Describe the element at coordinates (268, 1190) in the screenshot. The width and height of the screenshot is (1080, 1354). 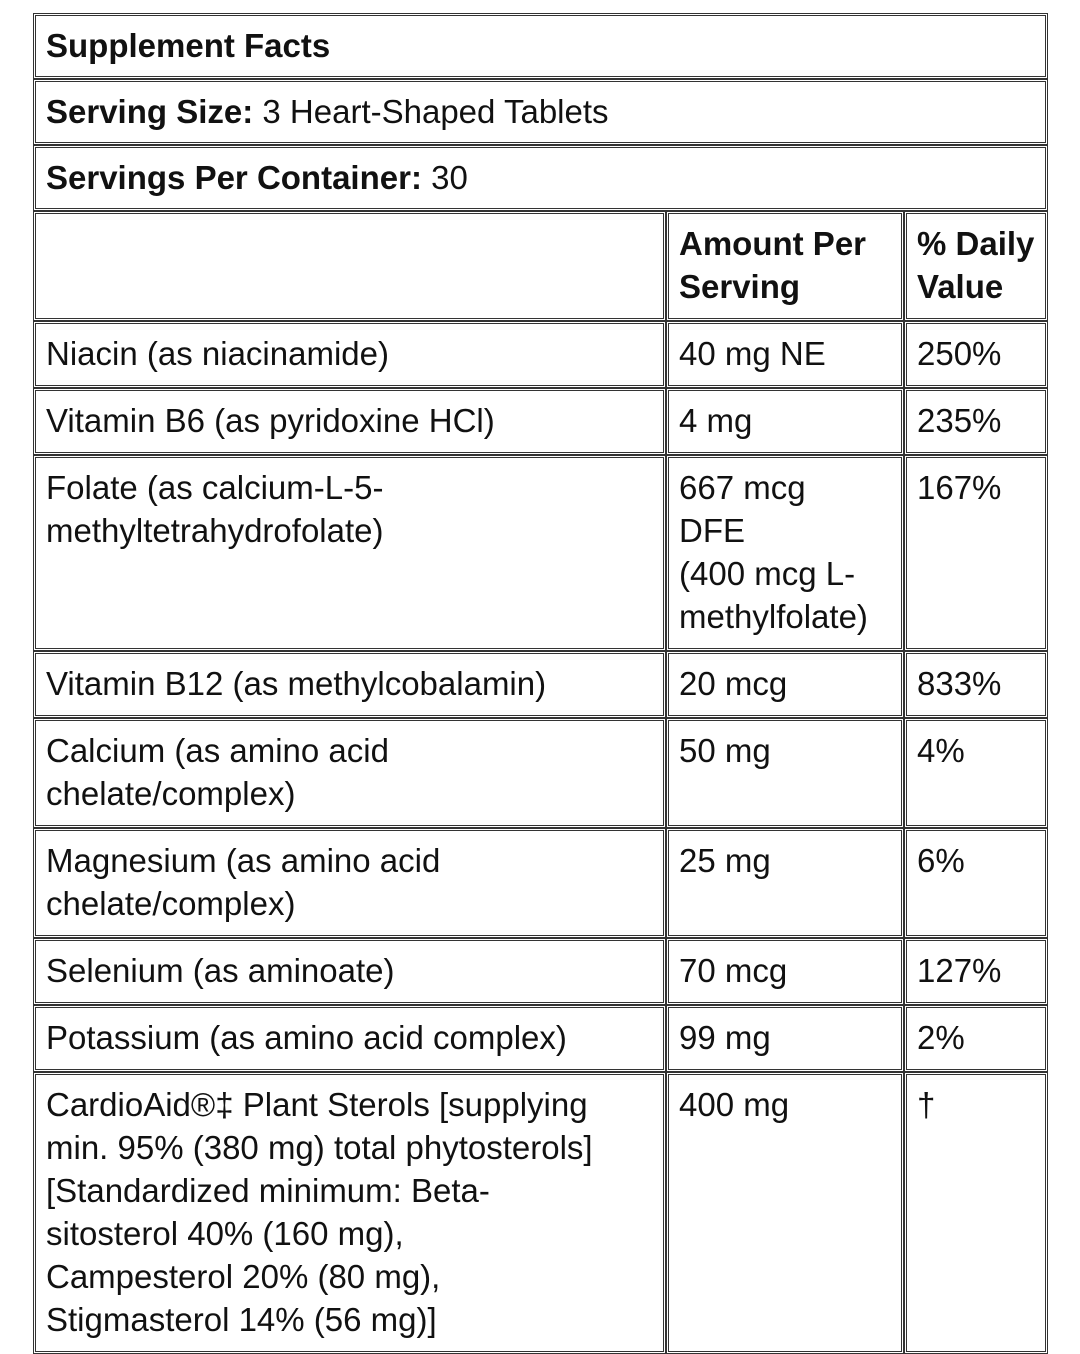
I see `nutrient-name-line: [Standardized minimum: Beta-` at that location.